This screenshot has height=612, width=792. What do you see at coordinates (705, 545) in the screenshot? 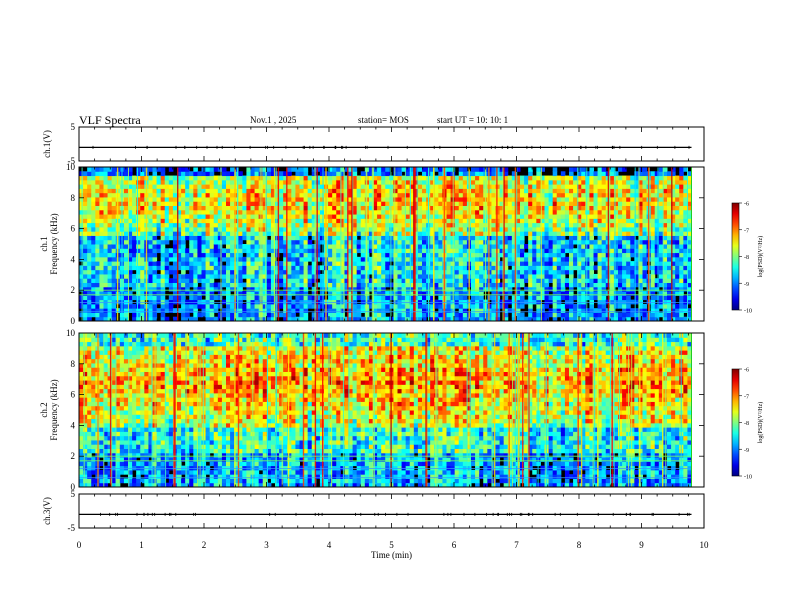
I see `x-tick-label: 10` at bounding box center [705, 545].